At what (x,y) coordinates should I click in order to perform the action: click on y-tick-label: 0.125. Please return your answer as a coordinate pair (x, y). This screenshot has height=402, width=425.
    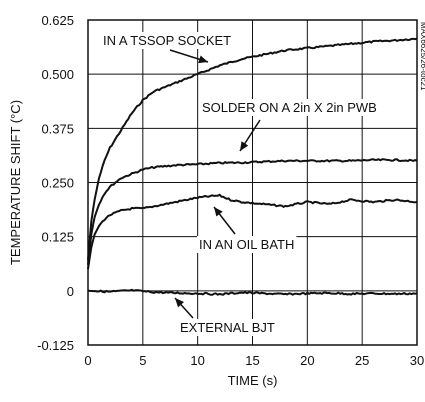
    Looking at the image, I should click on (57, 237).